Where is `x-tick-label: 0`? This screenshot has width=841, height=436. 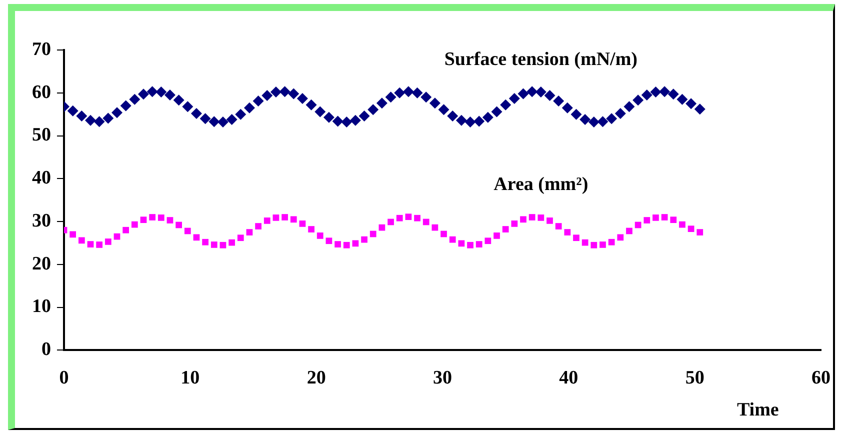 x-tick-label: 0 is located at coordinates (64, 378).